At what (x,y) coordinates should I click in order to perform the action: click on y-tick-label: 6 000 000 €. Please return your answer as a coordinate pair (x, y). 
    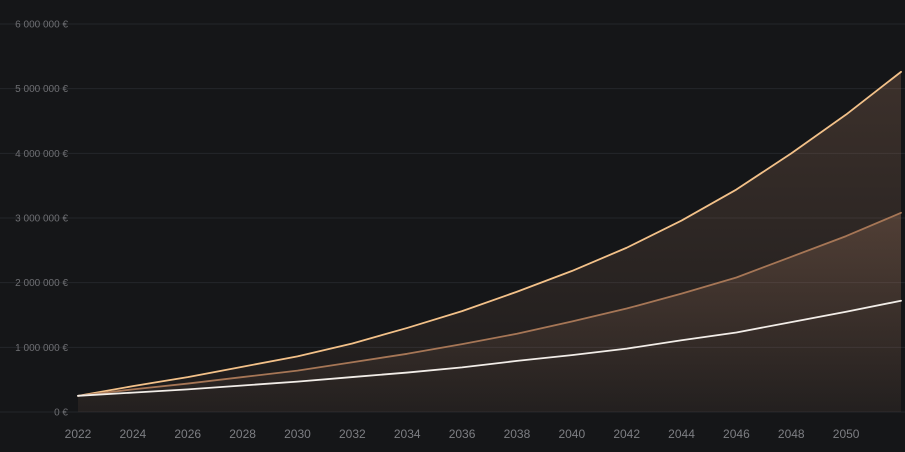
    Looking at the image, I should click on (41, 25).